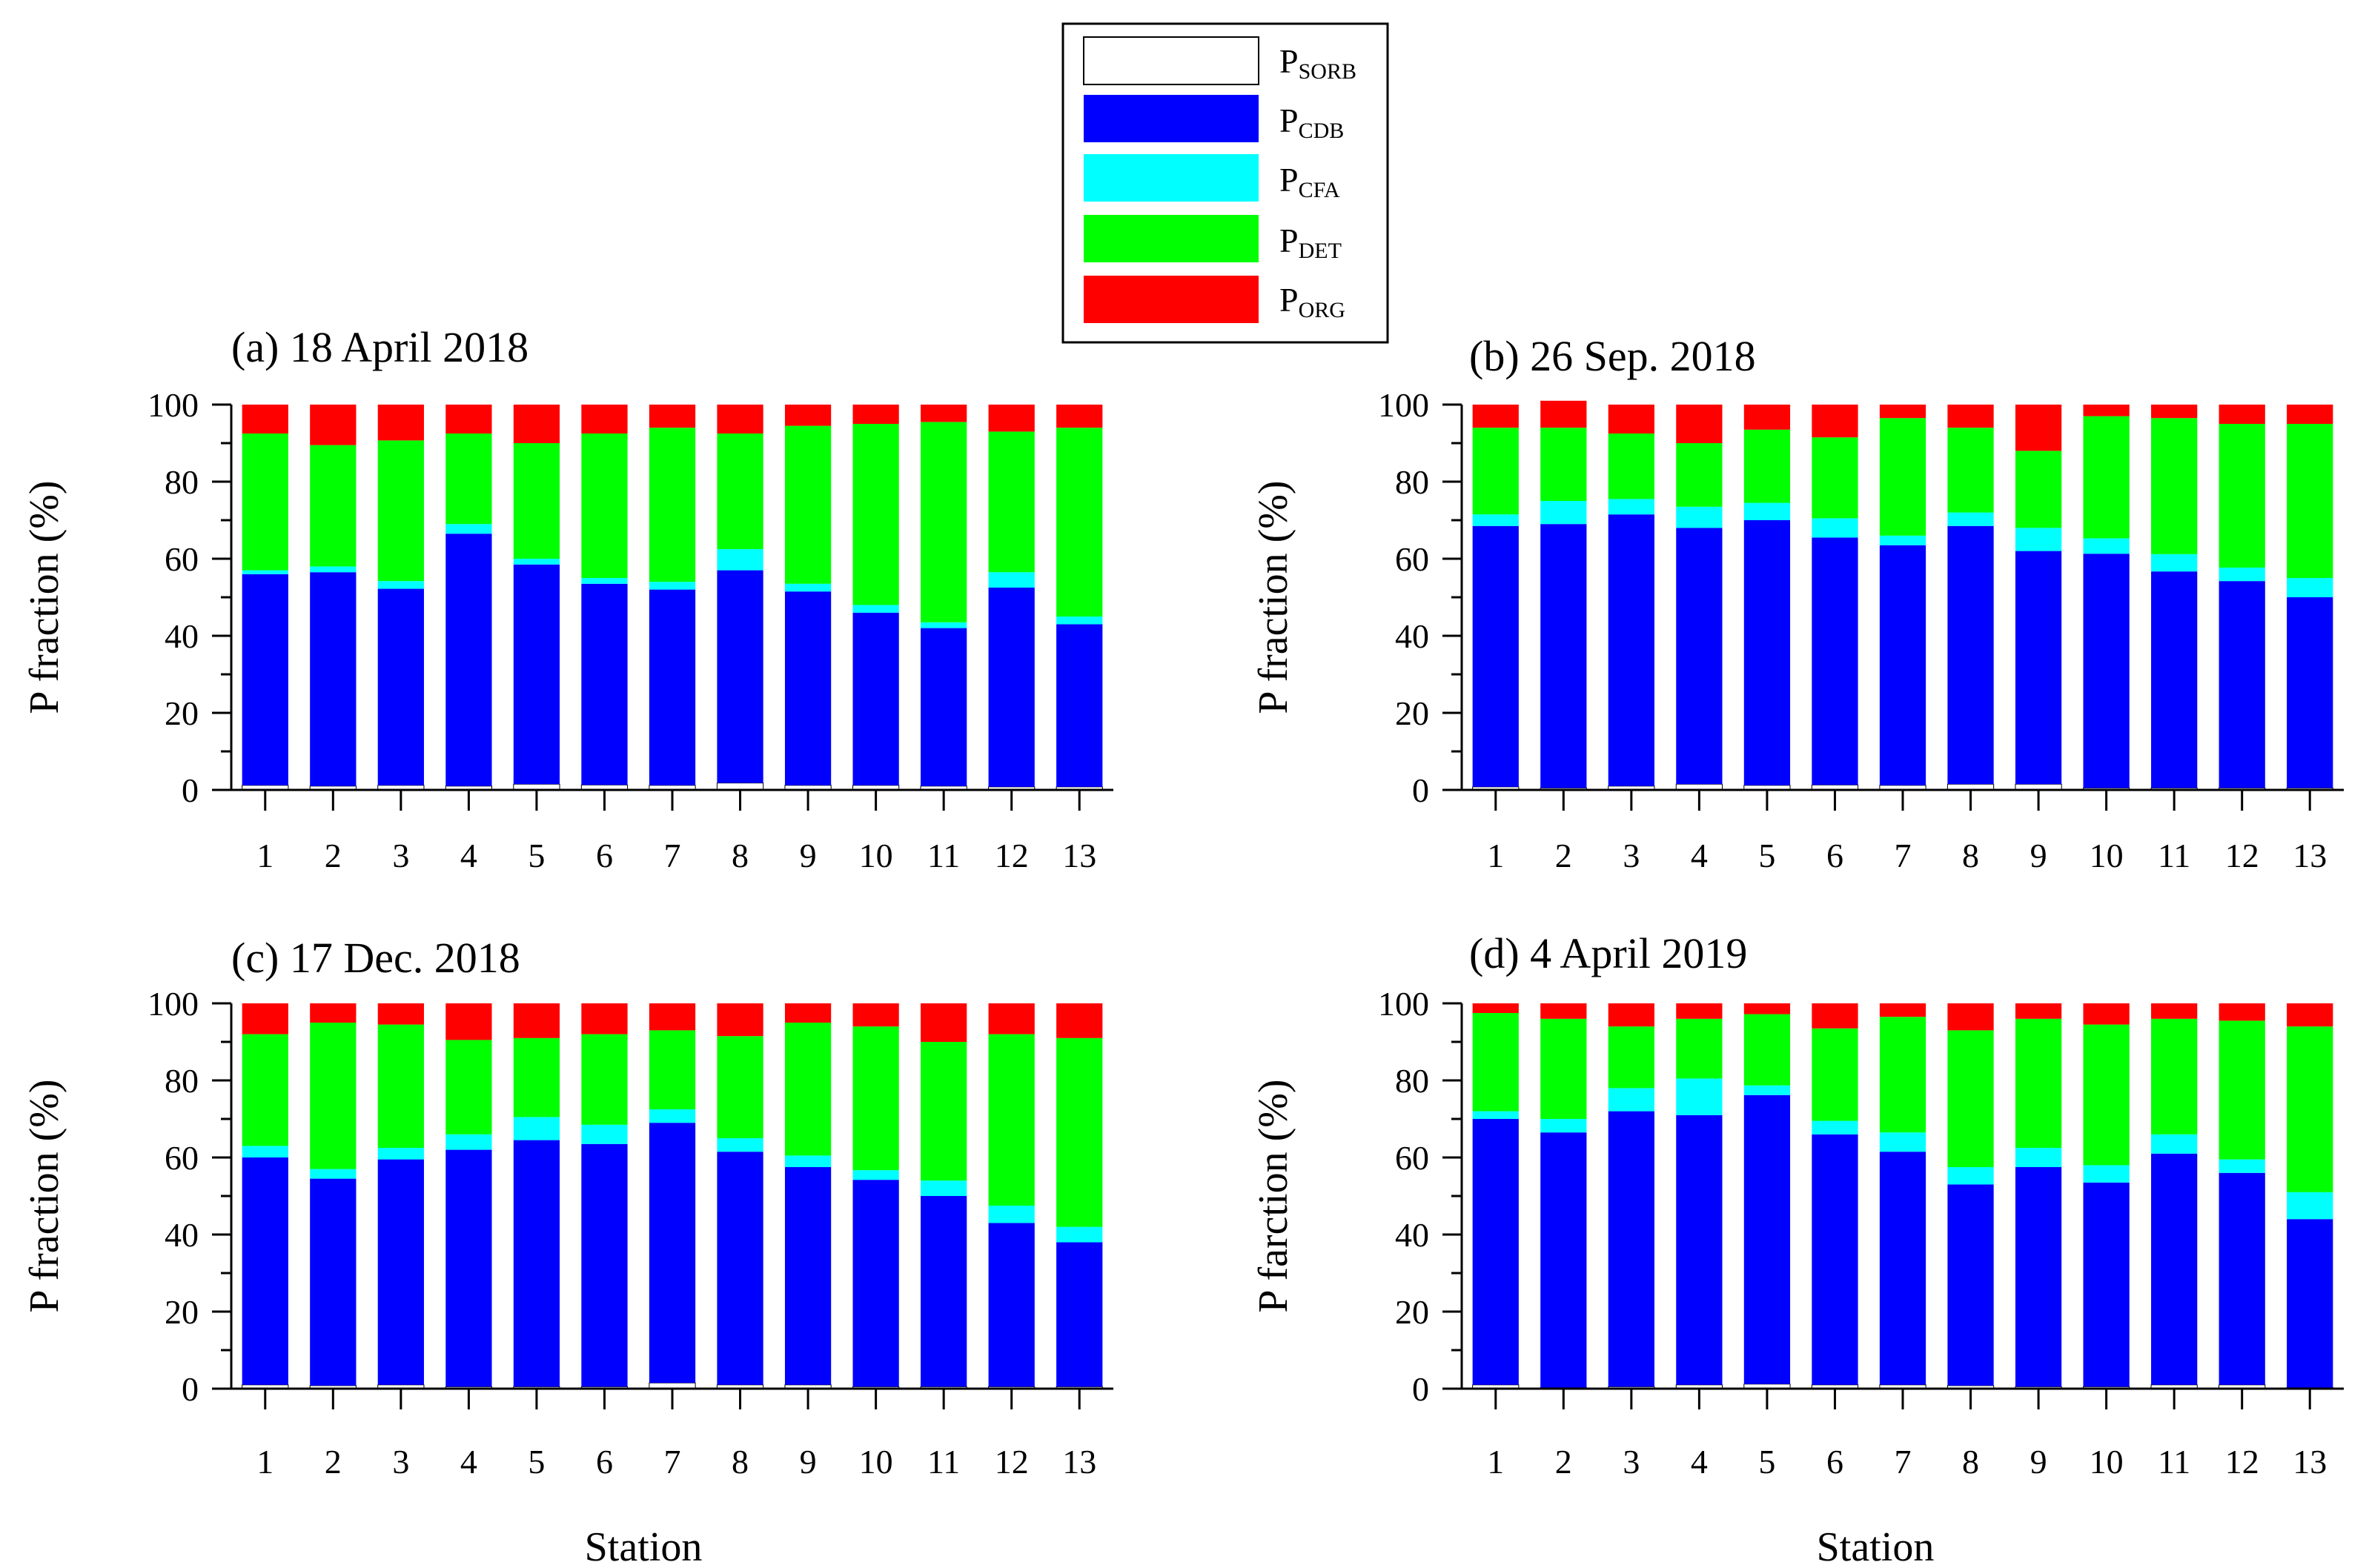  Describe the element at coordinates (400, 855) in the screenshot. I see `x-tick-label-a-3: 3` at that location.